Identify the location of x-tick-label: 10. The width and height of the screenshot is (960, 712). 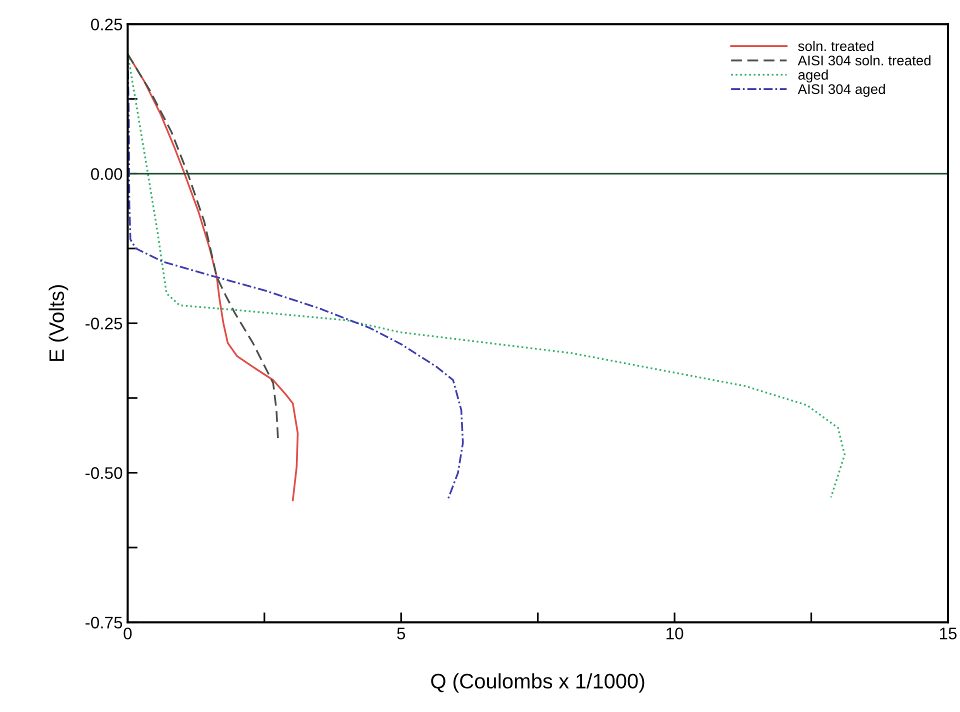
(675, 634).